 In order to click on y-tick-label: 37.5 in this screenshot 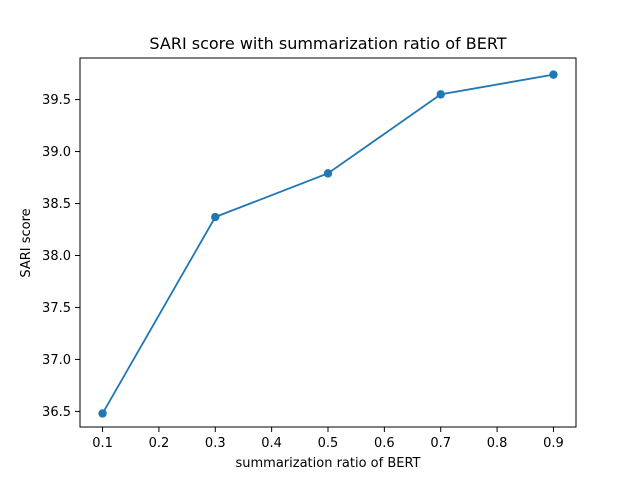, I will do `click(56, 308)`.